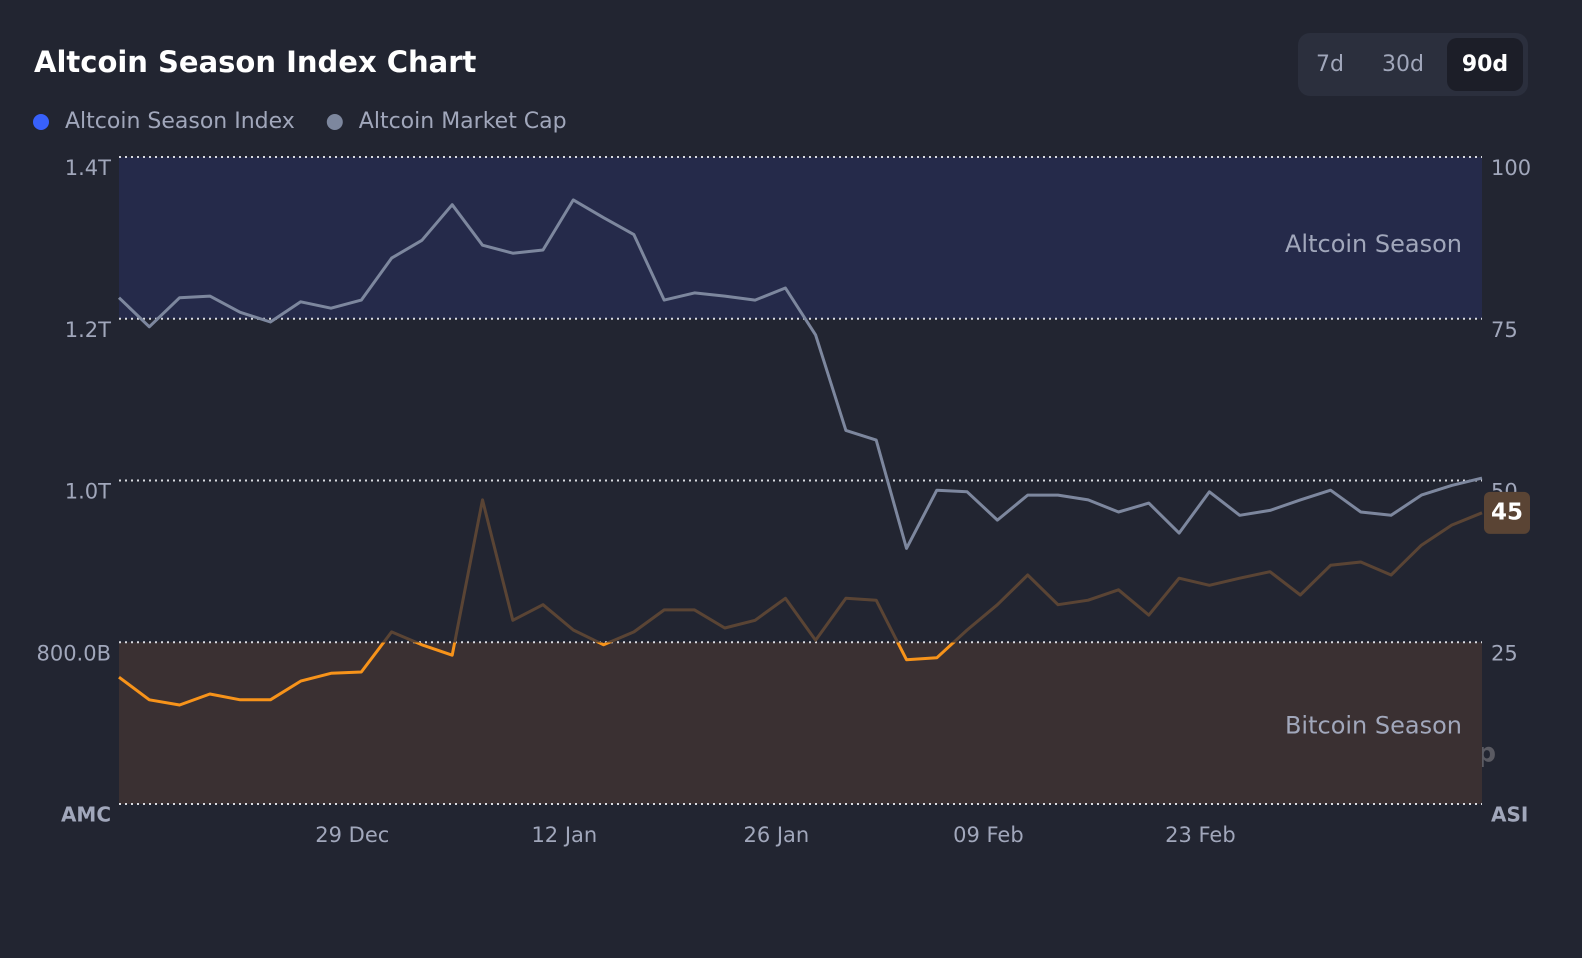  What do you see at coordinates (255, 62) in the screenshot?
I see `chart-title: Altcoin Season Index Chart` at bounding box center [255, 62].